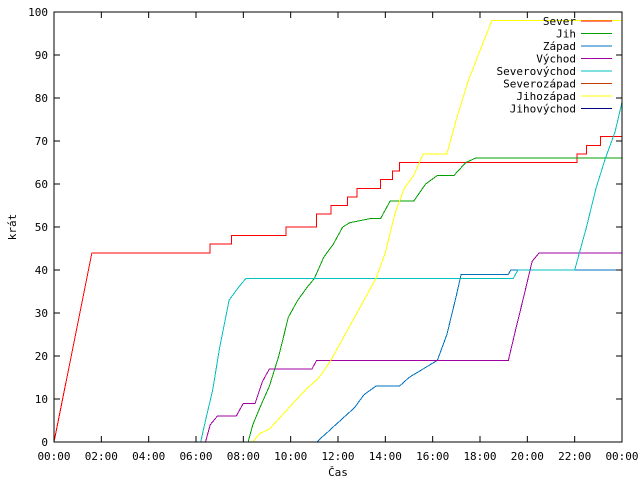  I want to click on legend-label: Jihovýchod, so click(543, 109).